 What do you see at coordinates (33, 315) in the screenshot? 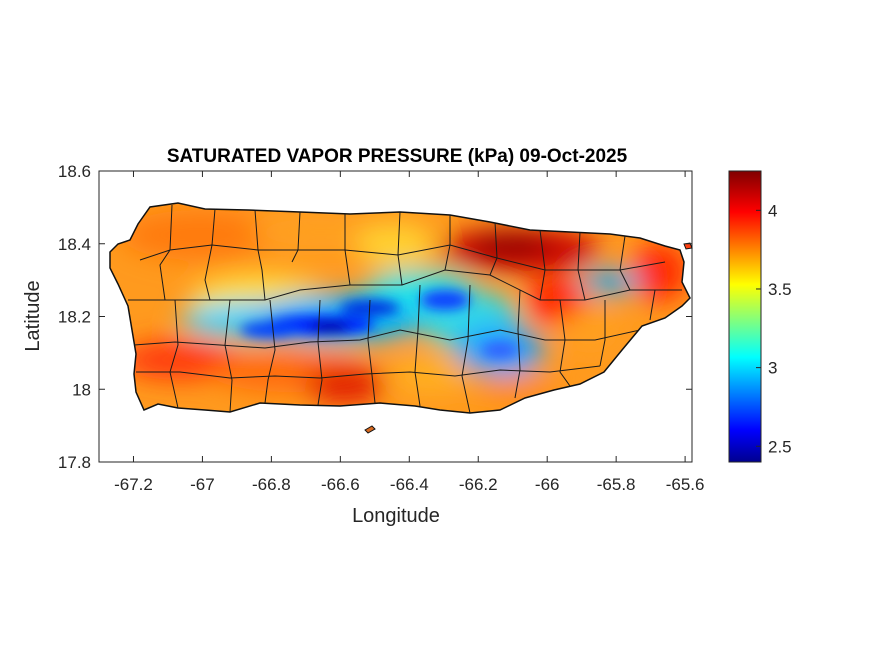
I see `y-axis-label: Latitude` at bounding box center [33, 315].